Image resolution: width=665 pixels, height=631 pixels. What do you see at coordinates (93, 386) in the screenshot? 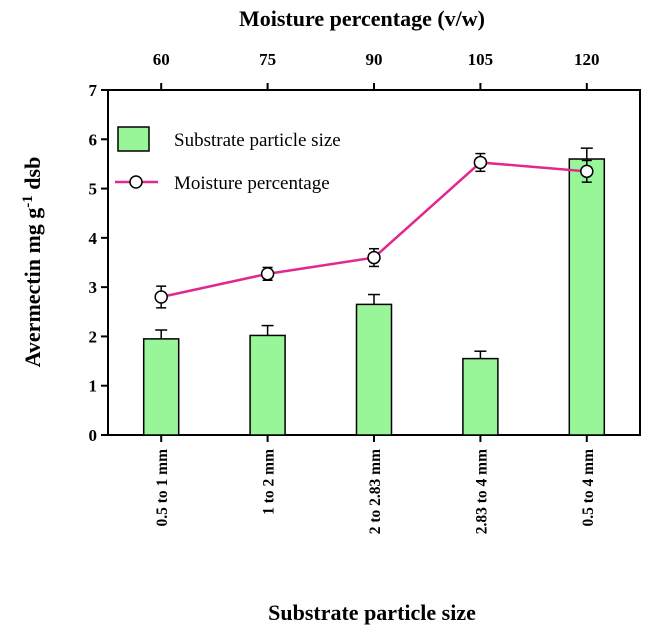
I see `y-tick-label: 1` at bounding box center [93, 386].